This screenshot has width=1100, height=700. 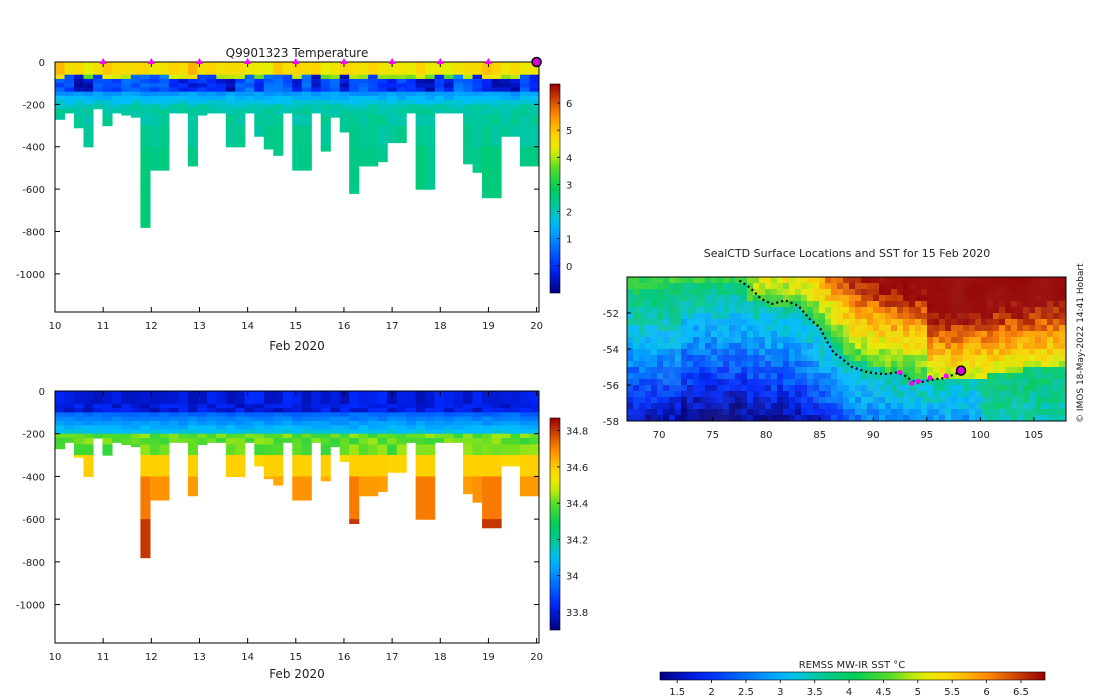 What do you see at coordinates (1021, 692) in the screenshot?
I see `sst-colorbar-tick-label: 6.5` at bounding box center [1021, 692].